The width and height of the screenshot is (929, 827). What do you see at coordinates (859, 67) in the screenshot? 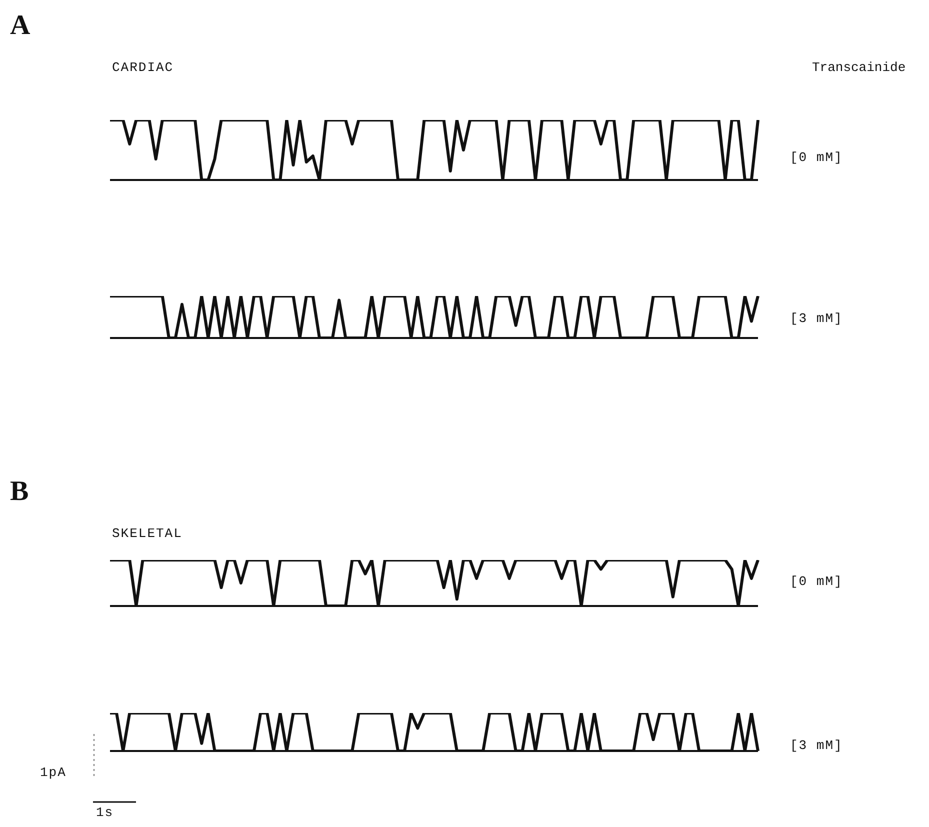
I see `text: Transcainide` at bounding box center [859, 67].